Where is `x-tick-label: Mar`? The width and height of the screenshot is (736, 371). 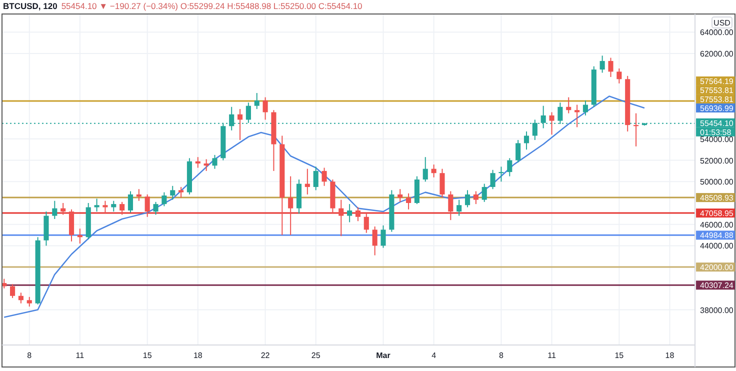
x-tick-label: Mar is located at coordinates (383, 355).